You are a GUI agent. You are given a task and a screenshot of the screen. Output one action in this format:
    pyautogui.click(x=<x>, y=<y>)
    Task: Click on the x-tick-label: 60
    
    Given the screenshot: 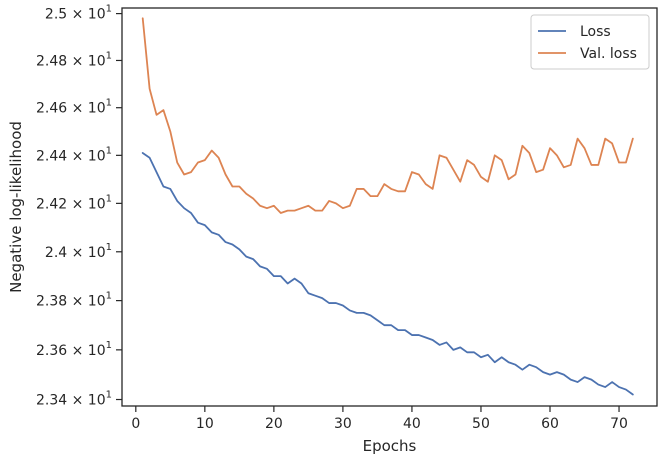 What is the action you would take?
    pyautogui.click(x=550, y=424)
    